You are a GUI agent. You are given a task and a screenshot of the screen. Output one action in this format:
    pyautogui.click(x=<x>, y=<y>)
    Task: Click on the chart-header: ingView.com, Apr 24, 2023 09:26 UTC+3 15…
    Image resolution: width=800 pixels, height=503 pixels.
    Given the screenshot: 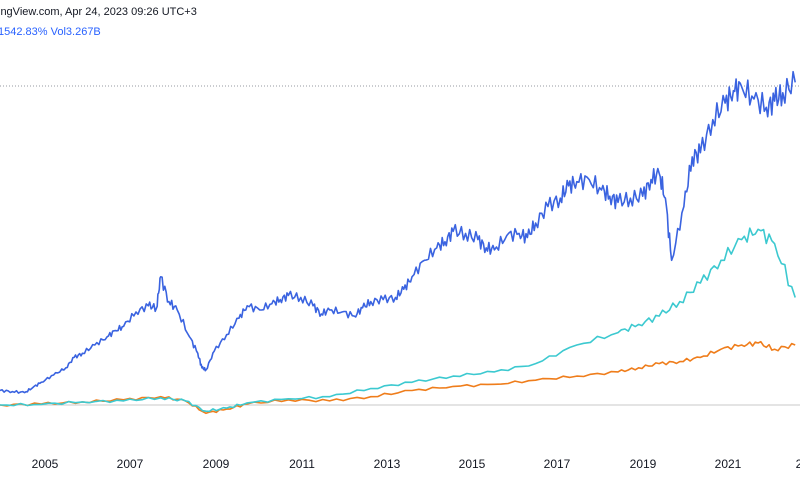 What is the action you would take?
    pyautogui.click(x=400, y=24)
    